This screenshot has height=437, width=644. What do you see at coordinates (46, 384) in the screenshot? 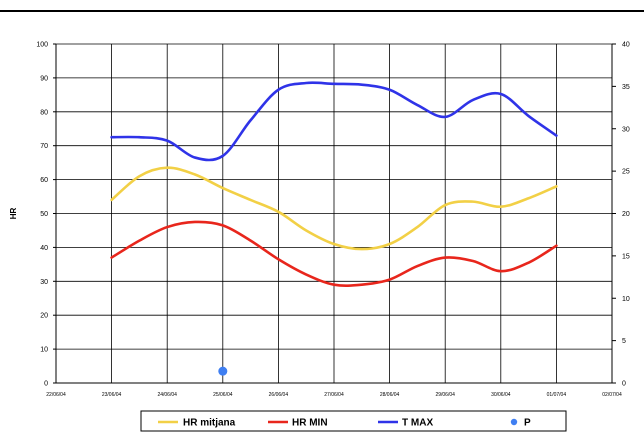
I see `y-tick-label: 0` at bounding box center [46, 384].